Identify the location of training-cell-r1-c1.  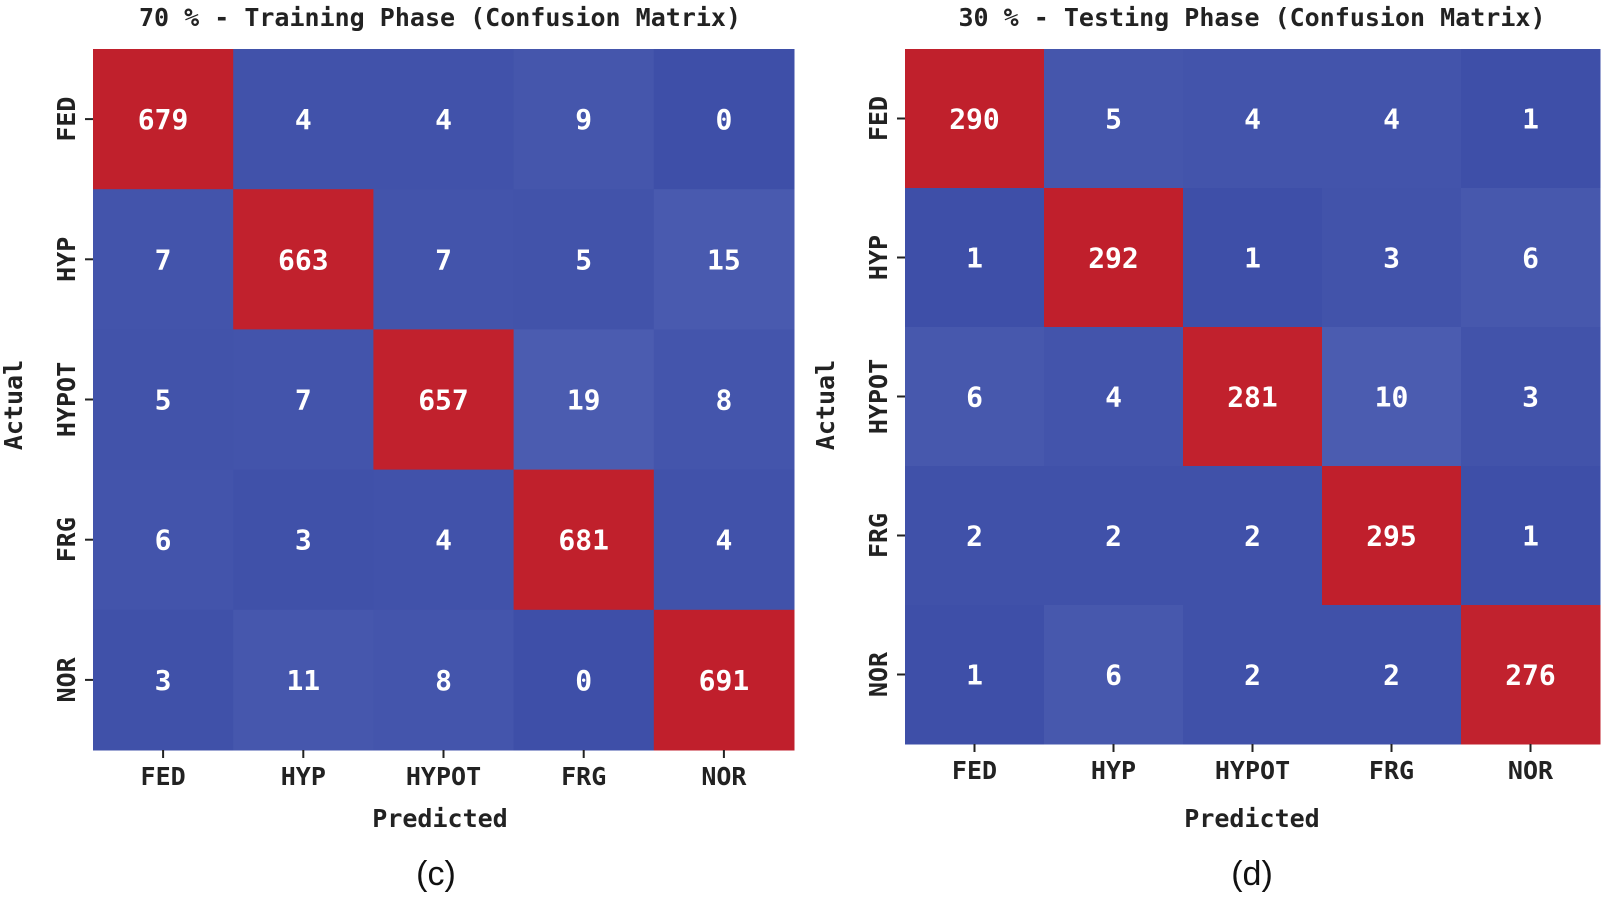
(303, 259).